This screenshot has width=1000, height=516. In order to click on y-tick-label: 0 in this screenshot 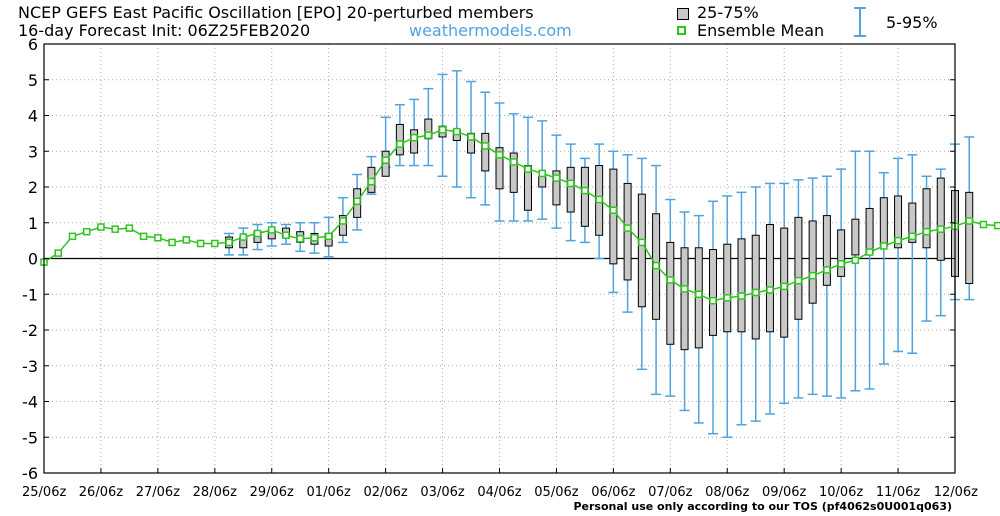, I will do `click(33, 259)`.